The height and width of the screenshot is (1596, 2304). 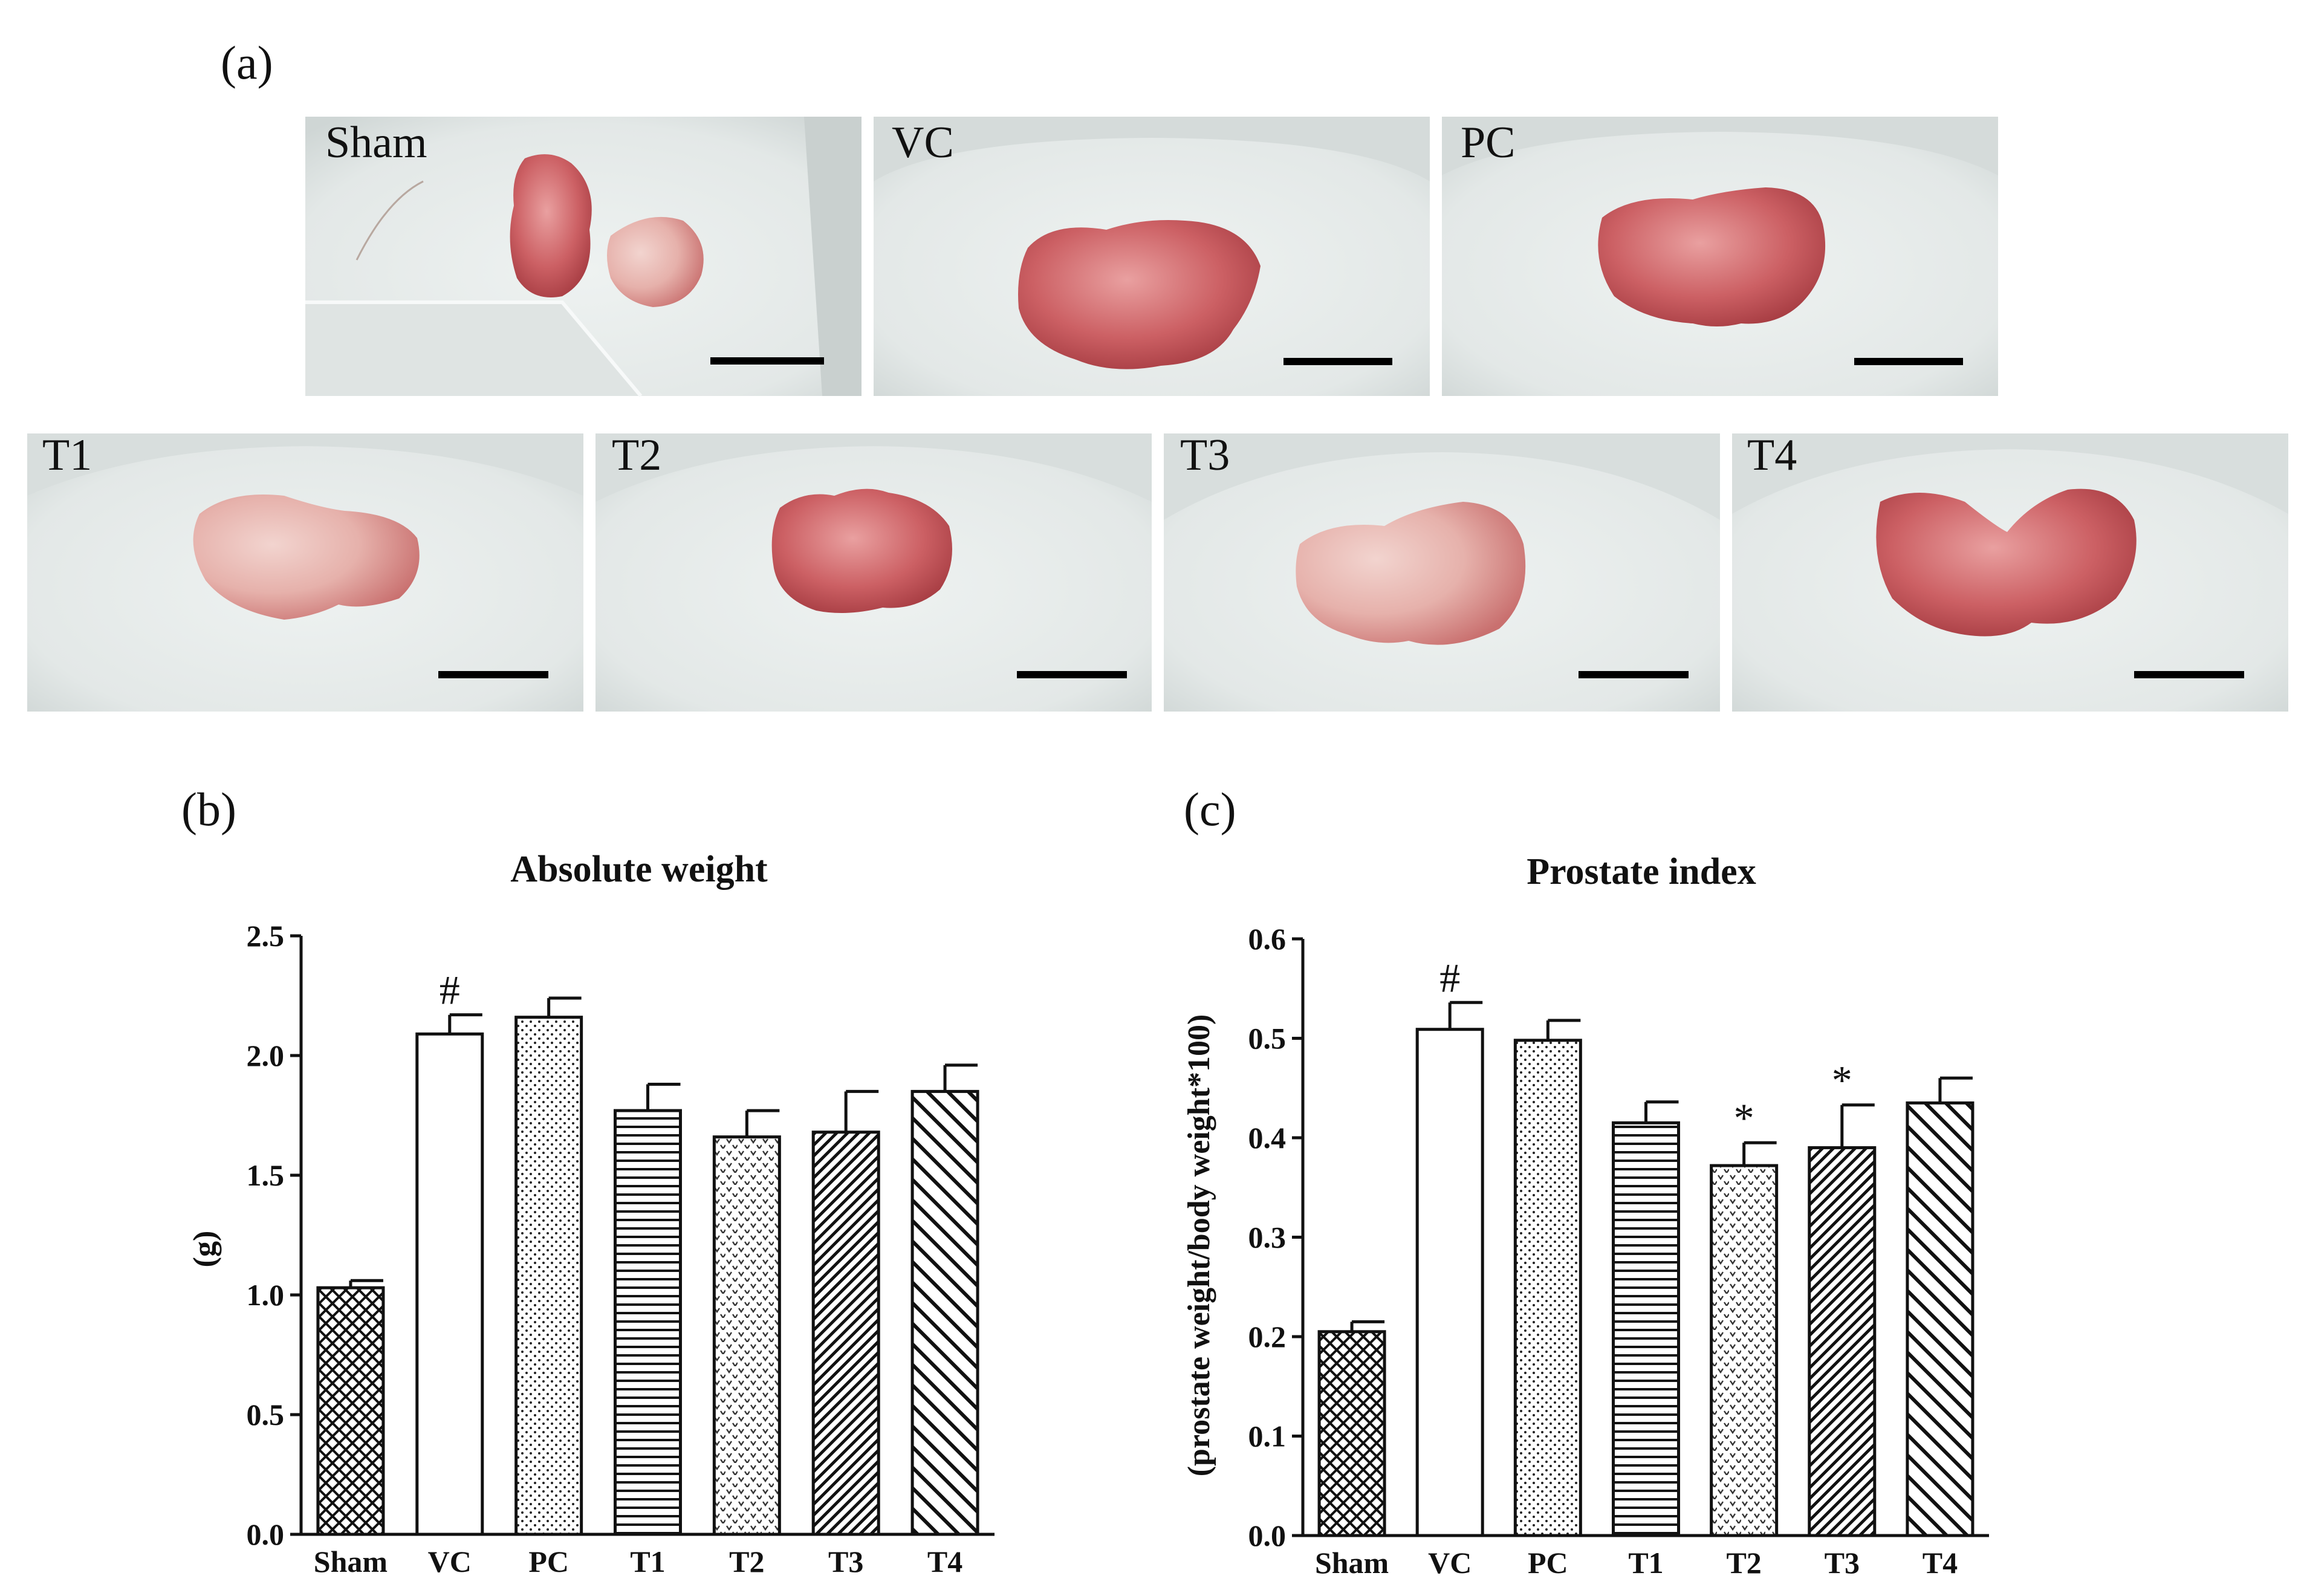 What do you see at coordinates (1720, 256) in the screenshot?
I see `photo-pc: PC` at bounding box center [1720, 256].